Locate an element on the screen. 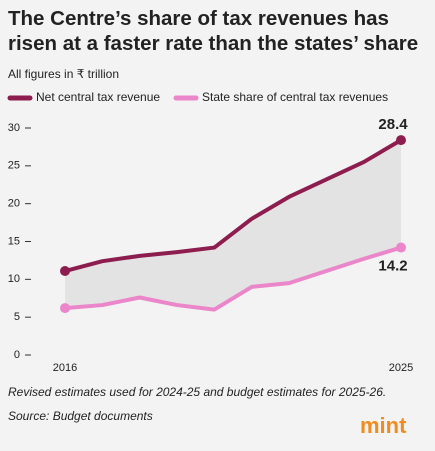 The height and width of the screenshot is (451, 435). y-tick-label: 0 is located at coordinates (17, 355).